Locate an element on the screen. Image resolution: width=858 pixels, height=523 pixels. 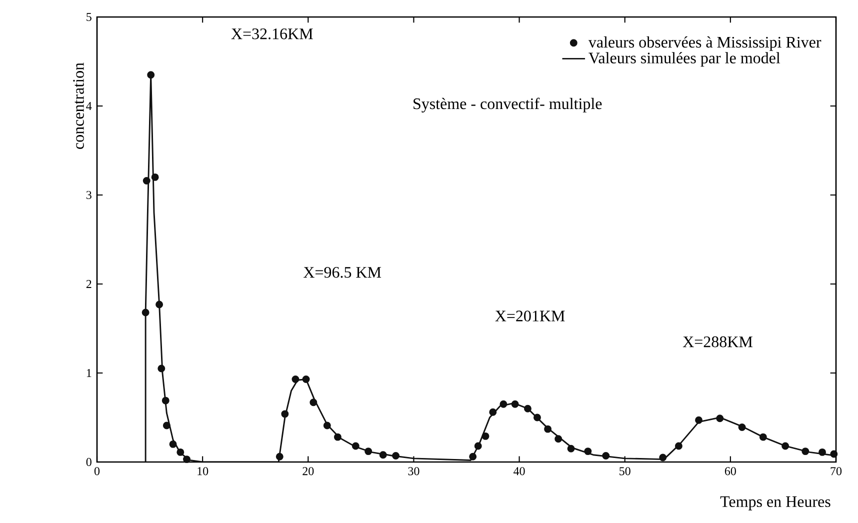
annotation: X=32.16KM is located at coordinates (272, 34).